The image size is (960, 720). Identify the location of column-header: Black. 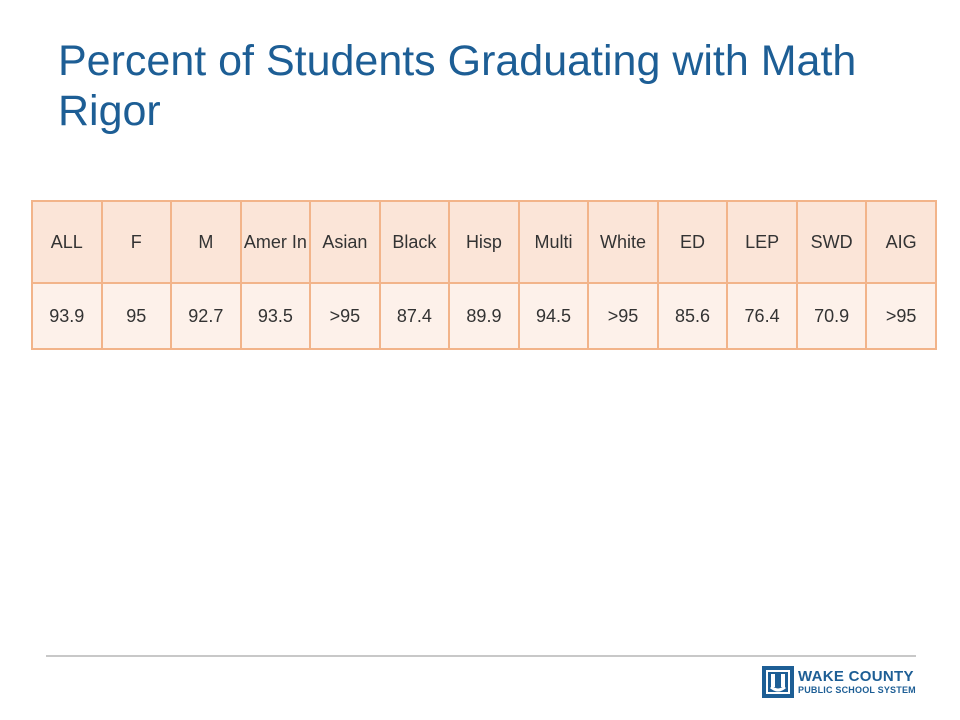
(414, 242).